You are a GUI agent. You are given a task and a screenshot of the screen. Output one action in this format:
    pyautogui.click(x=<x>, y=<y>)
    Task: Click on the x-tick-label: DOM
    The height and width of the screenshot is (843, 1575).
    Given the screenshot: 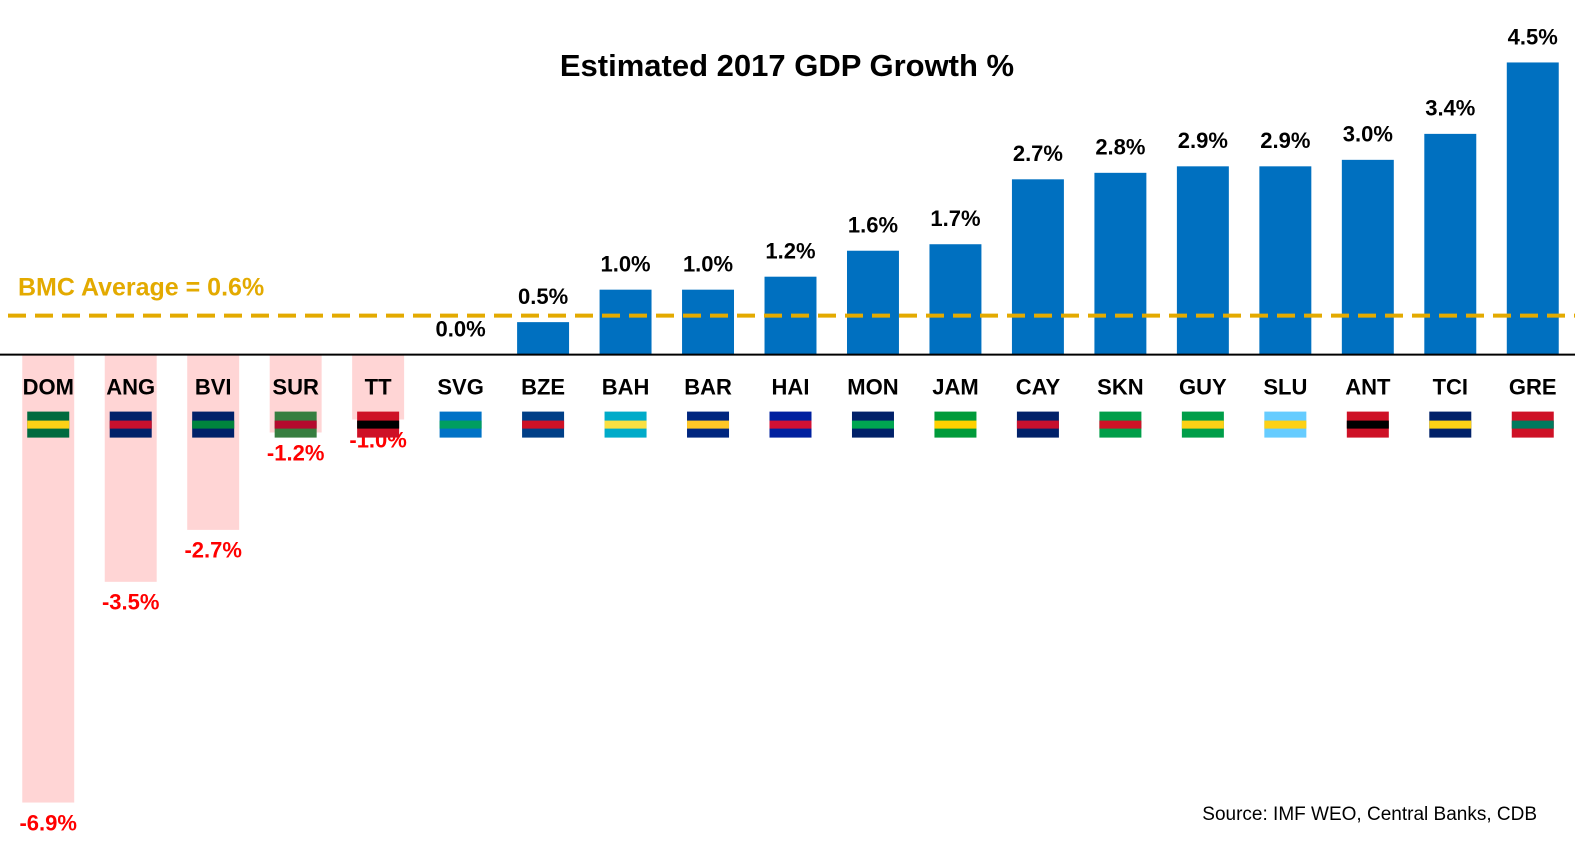 What is the action you would take?
    pyautogui.click(x=48, y=386)
    